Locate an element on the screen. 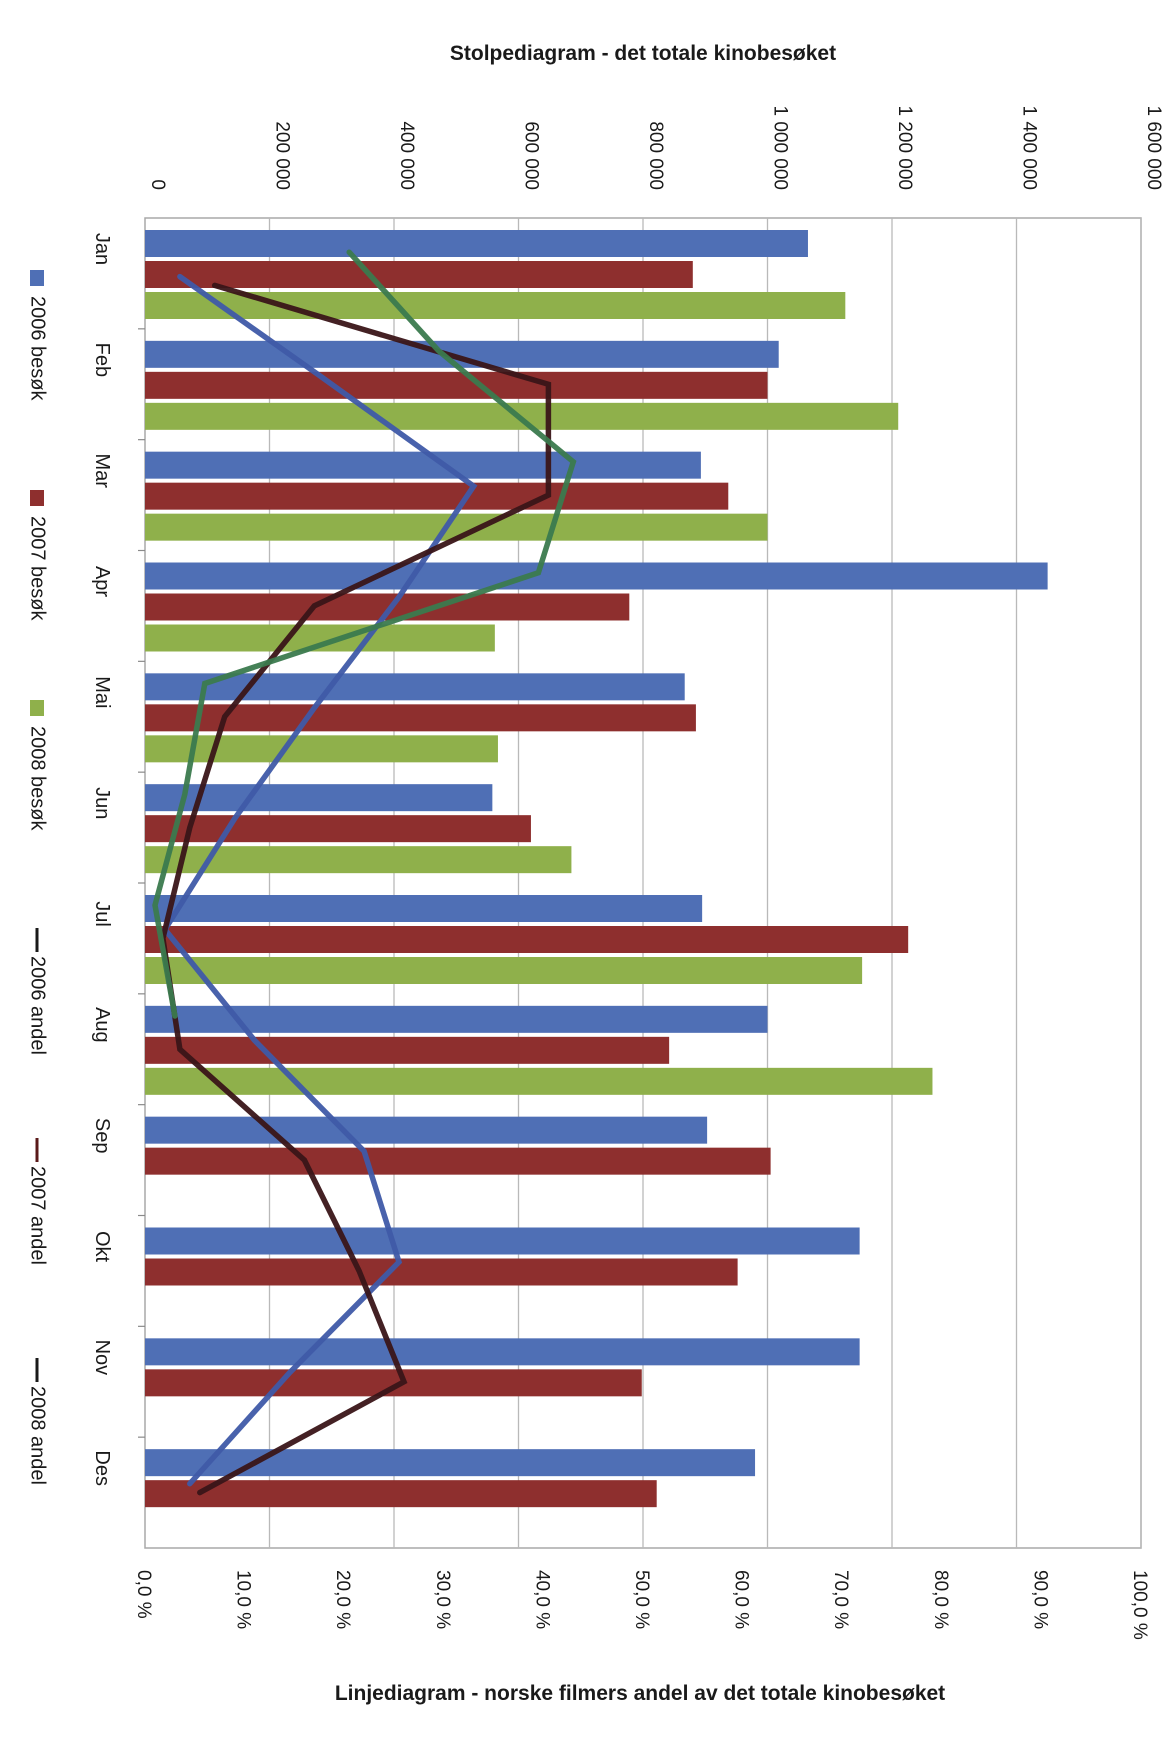 The height and width of the screenshot is (1738, 1166). share-tick-label: 20,0 % is located at coordinates (342, 1599).